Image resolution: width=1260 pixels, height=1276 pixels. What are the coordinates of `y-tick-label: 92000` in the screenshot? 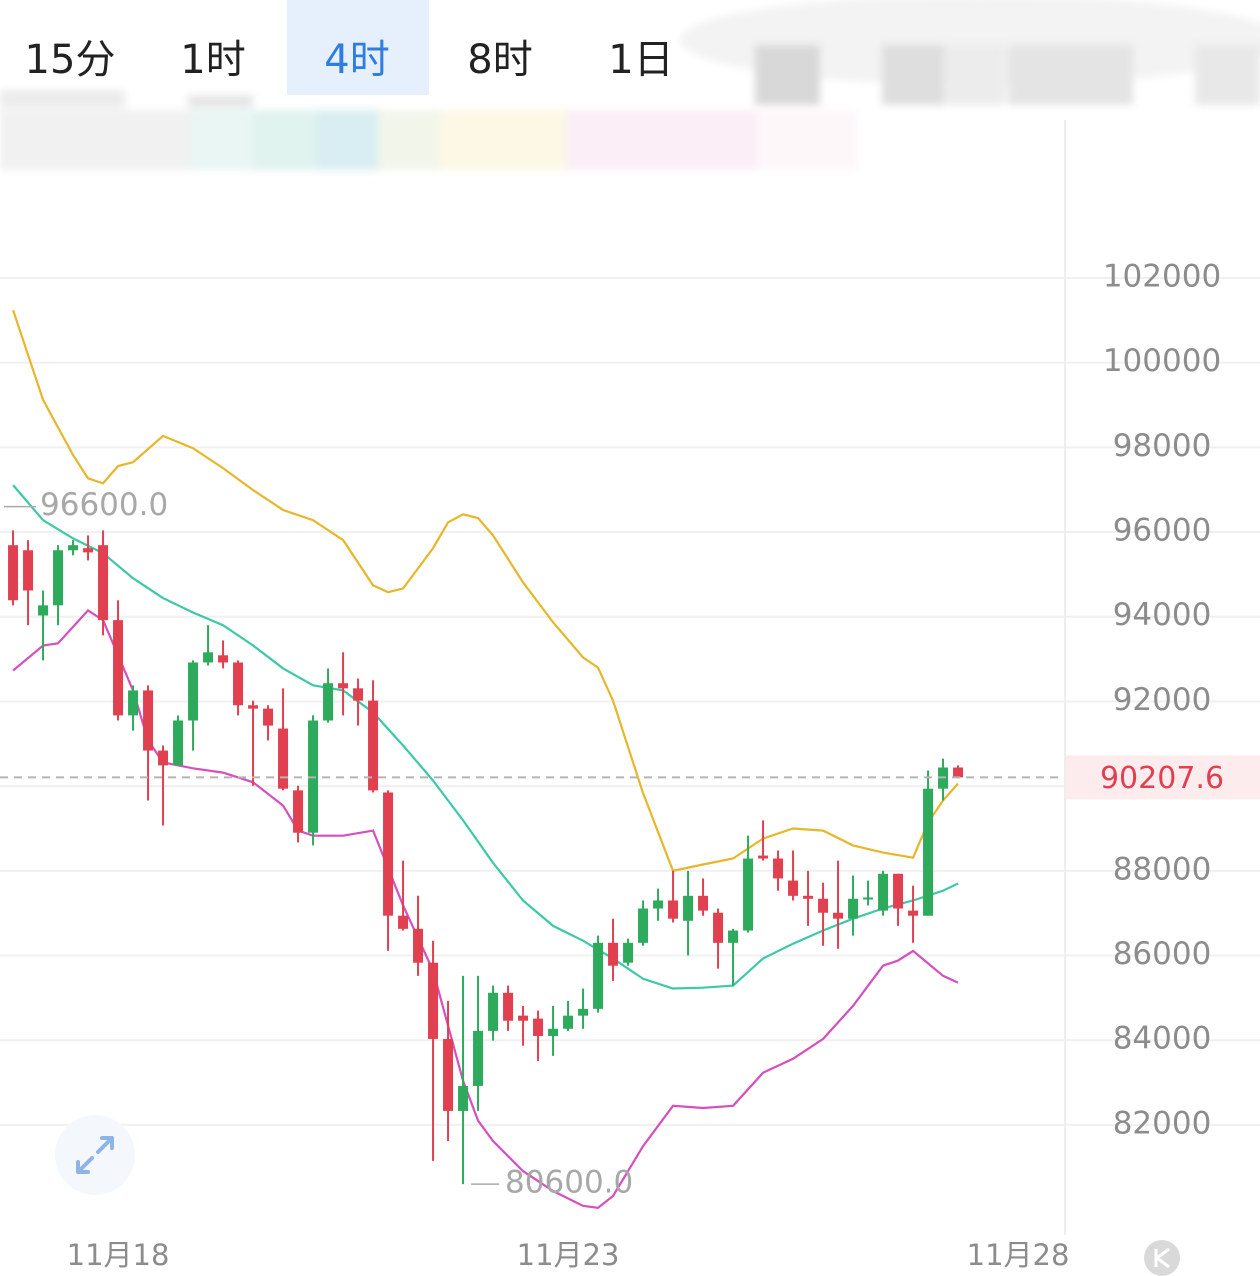 It's located at (1162, 700).